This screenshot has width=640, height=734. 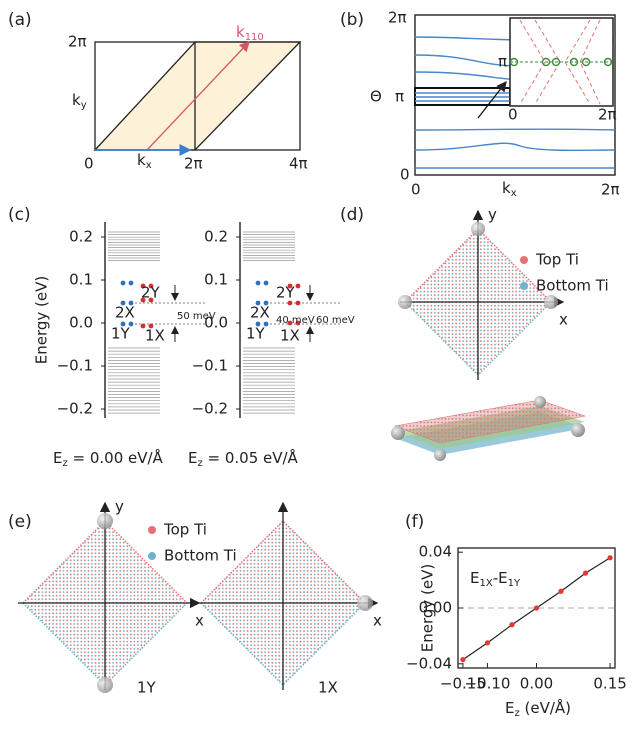 What do you see at coordinates (196, 316) in the screenshot?
I see `gap-label: 50 meV` at bounding box center [196, 316].